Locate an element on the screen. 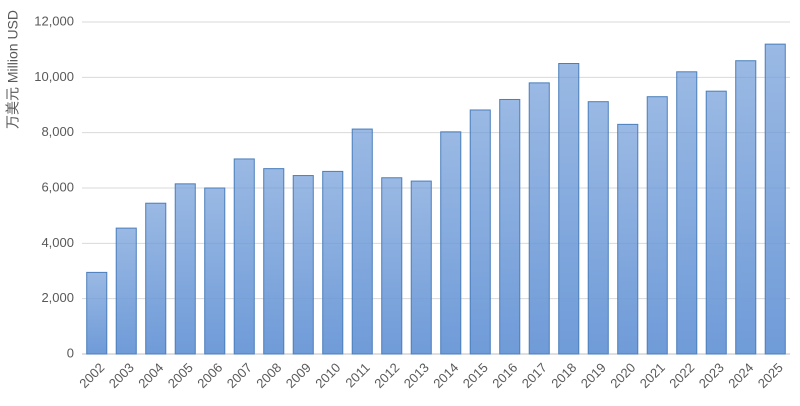 This screenshot has width=800, height=406. x-tick-label: 2014 is located at coordinates (445, 375).